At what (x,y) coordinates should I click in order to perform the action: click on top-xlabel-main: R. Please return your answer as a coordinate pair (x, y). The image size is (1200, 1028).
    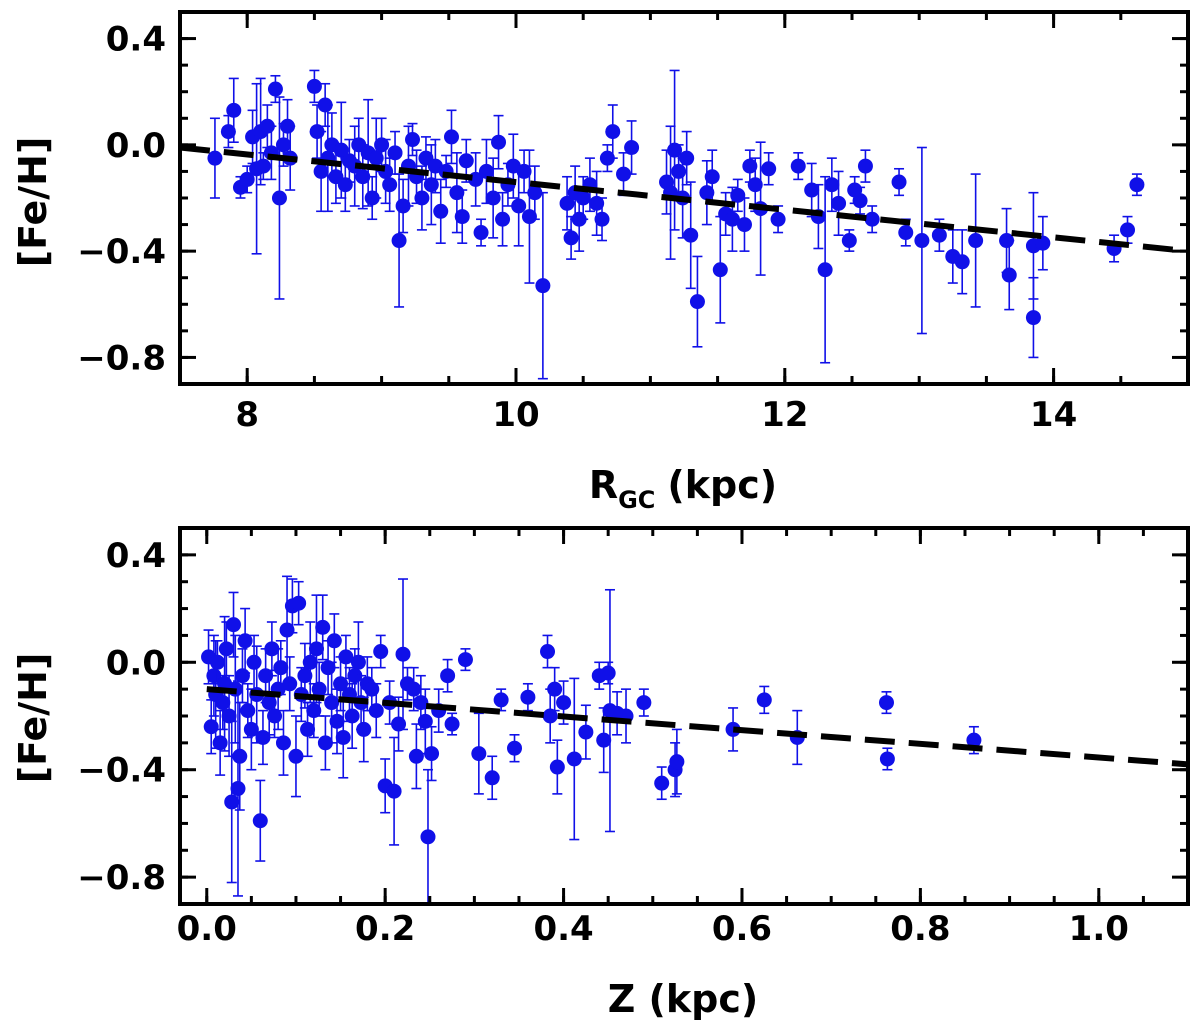
    Looking at the image, I should click on (603, 485).